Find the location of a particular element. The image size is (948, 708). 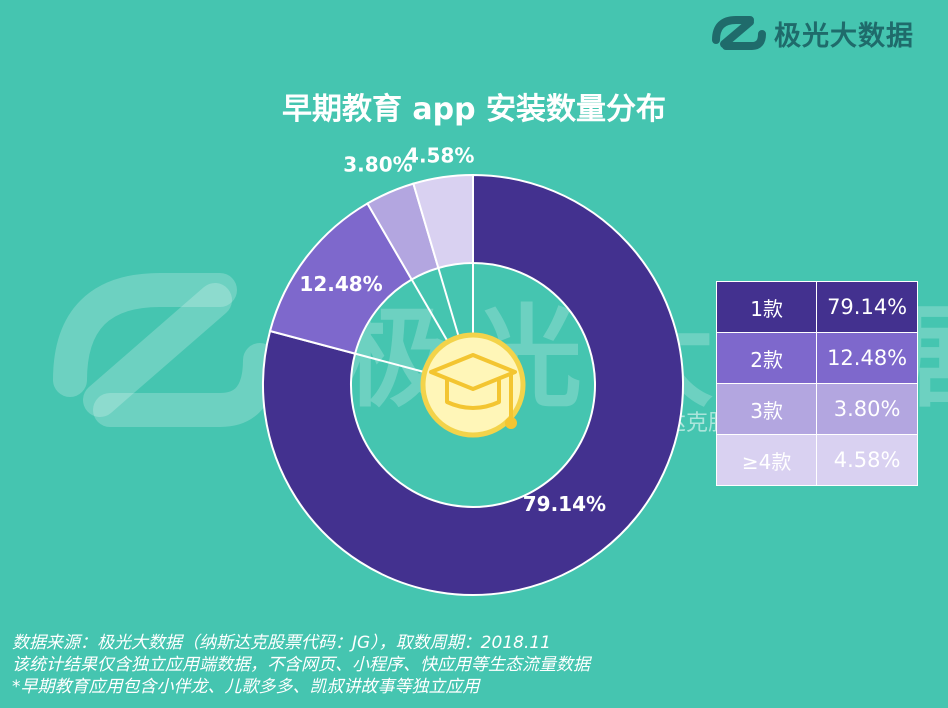

graduation-cap-icon is located at coordinates (473, 391).